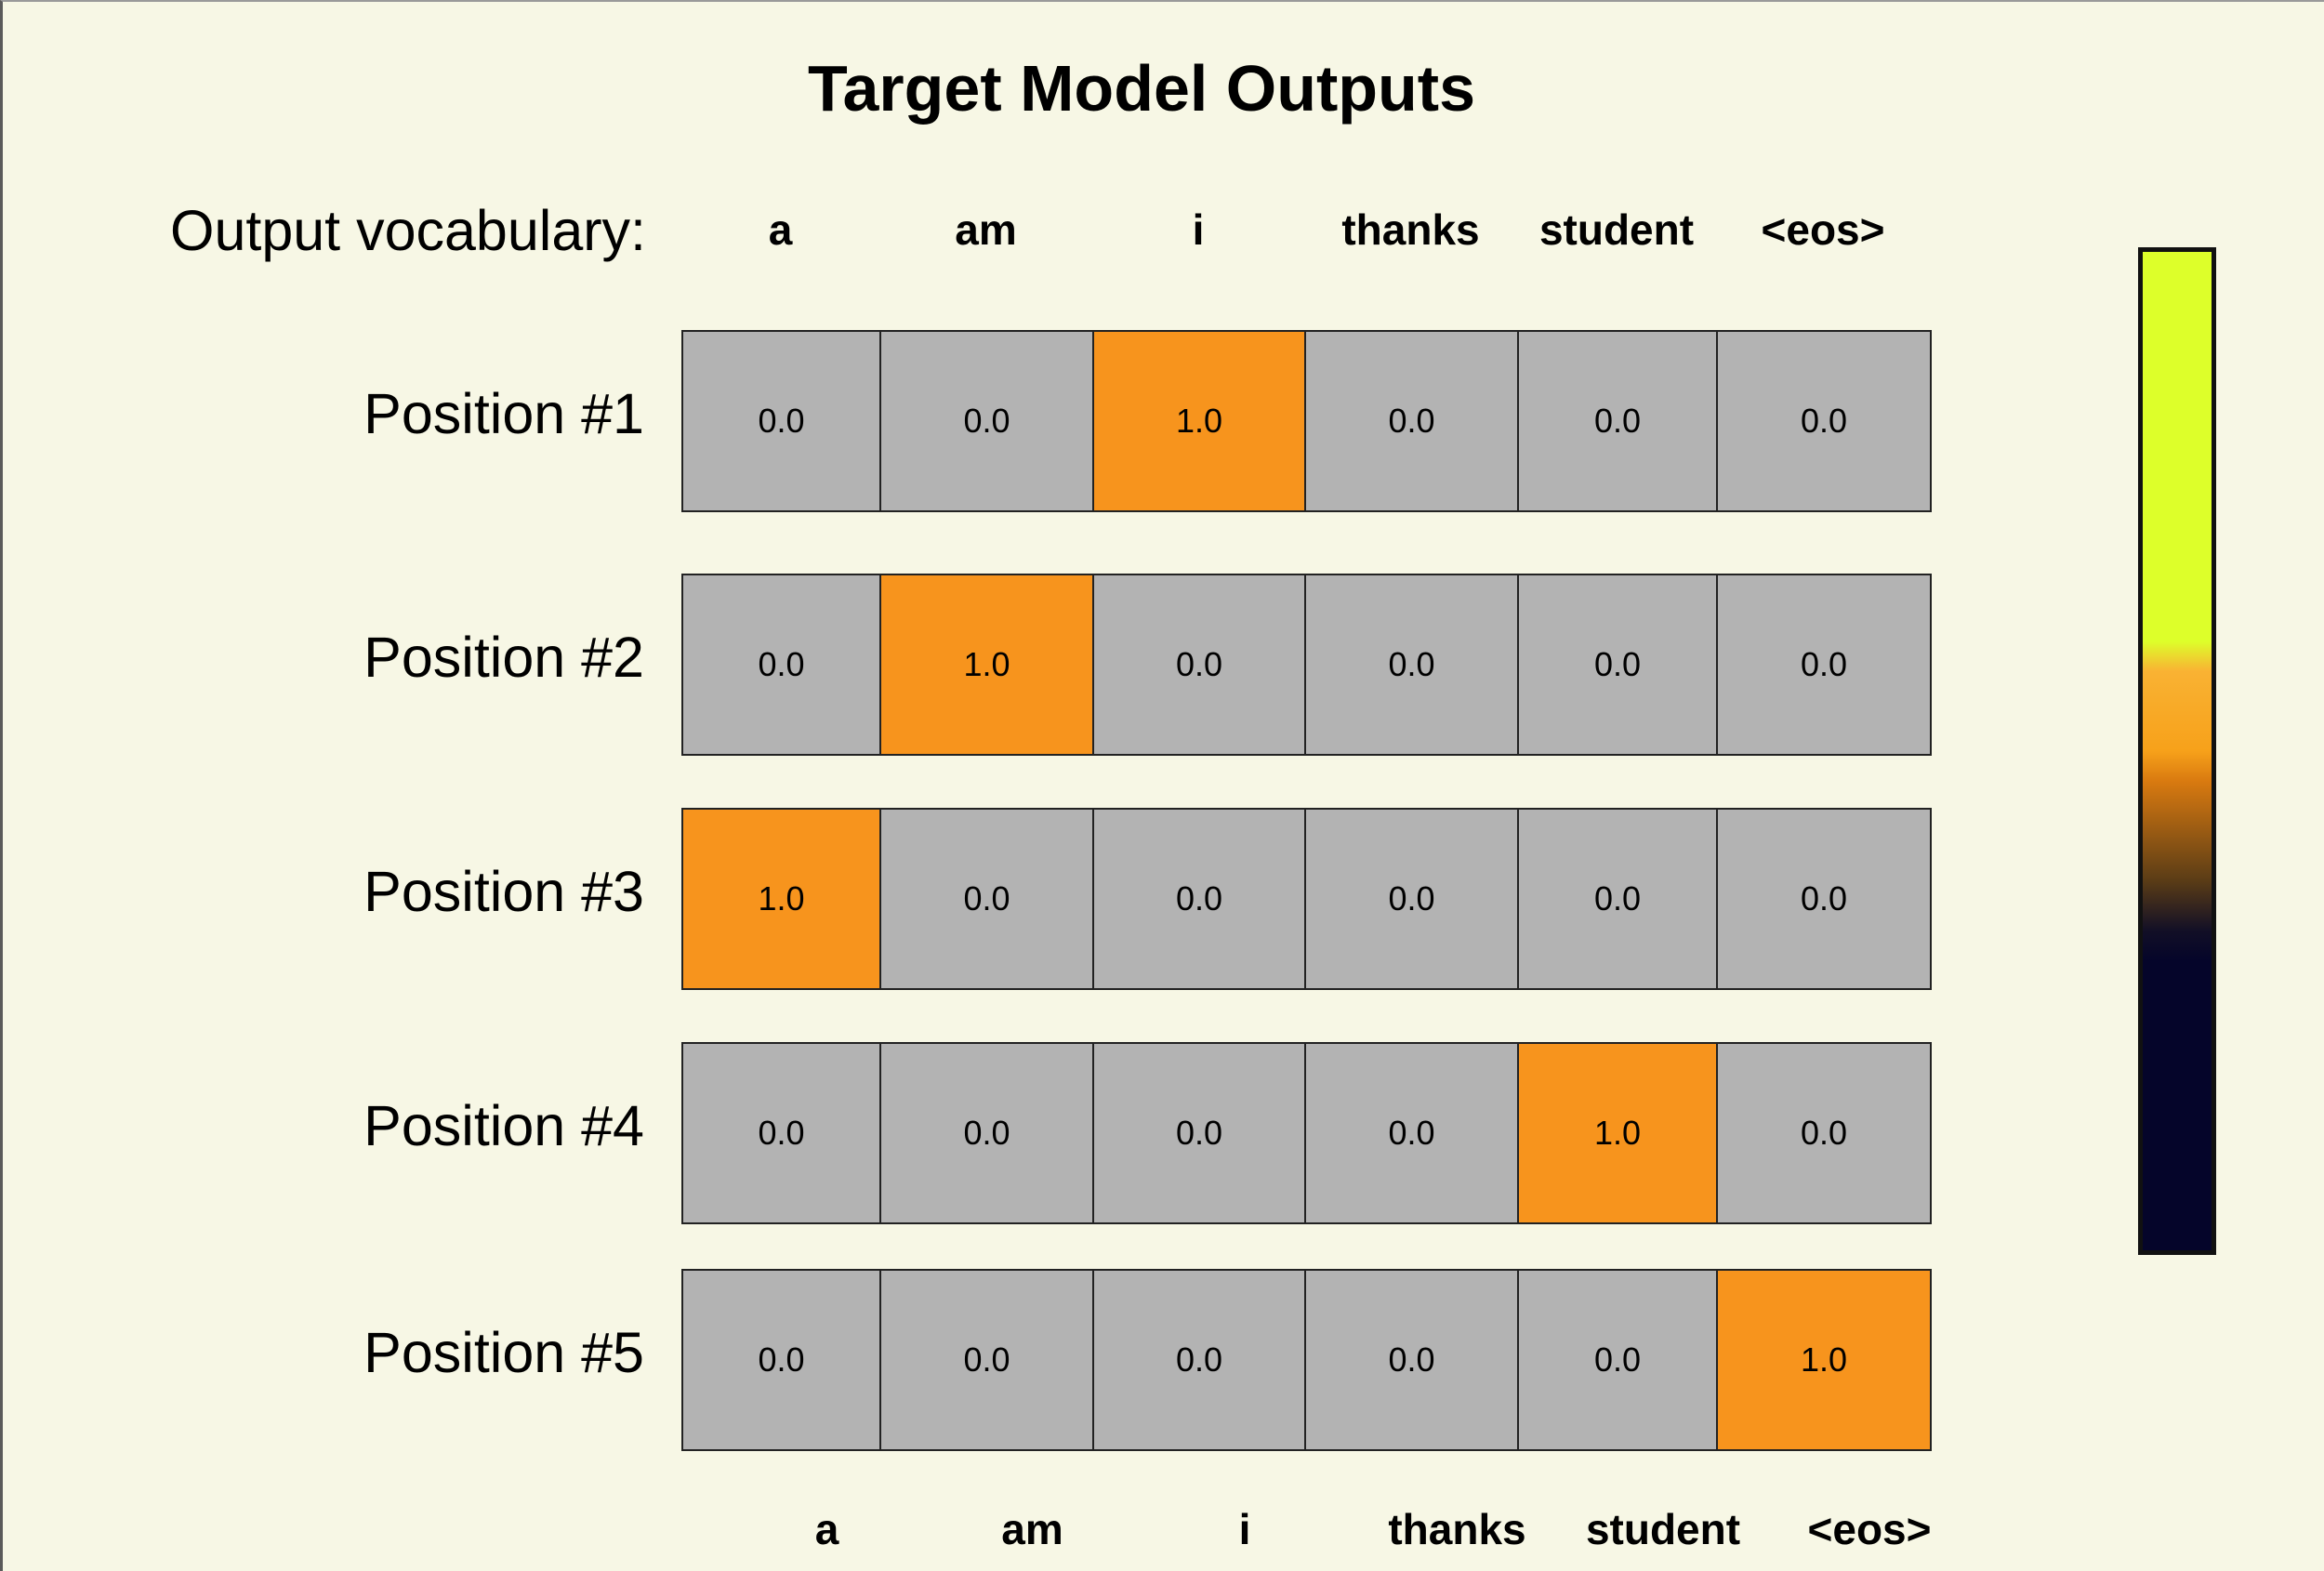  I want to click on vocab-top-label: am, so click(986, 229).